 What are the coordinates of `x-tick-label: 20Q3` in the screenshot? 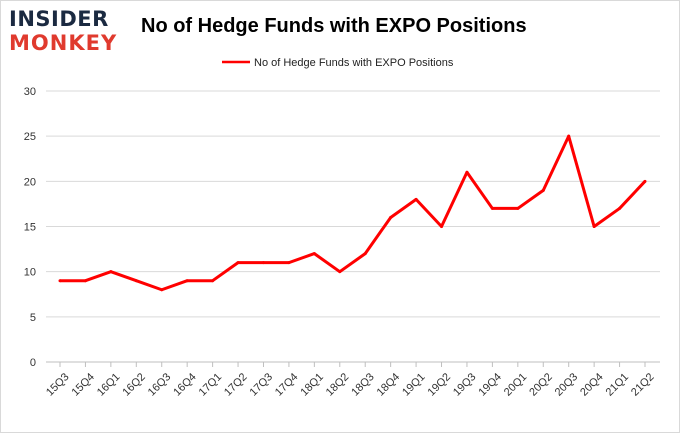 It's located at (567, 385).